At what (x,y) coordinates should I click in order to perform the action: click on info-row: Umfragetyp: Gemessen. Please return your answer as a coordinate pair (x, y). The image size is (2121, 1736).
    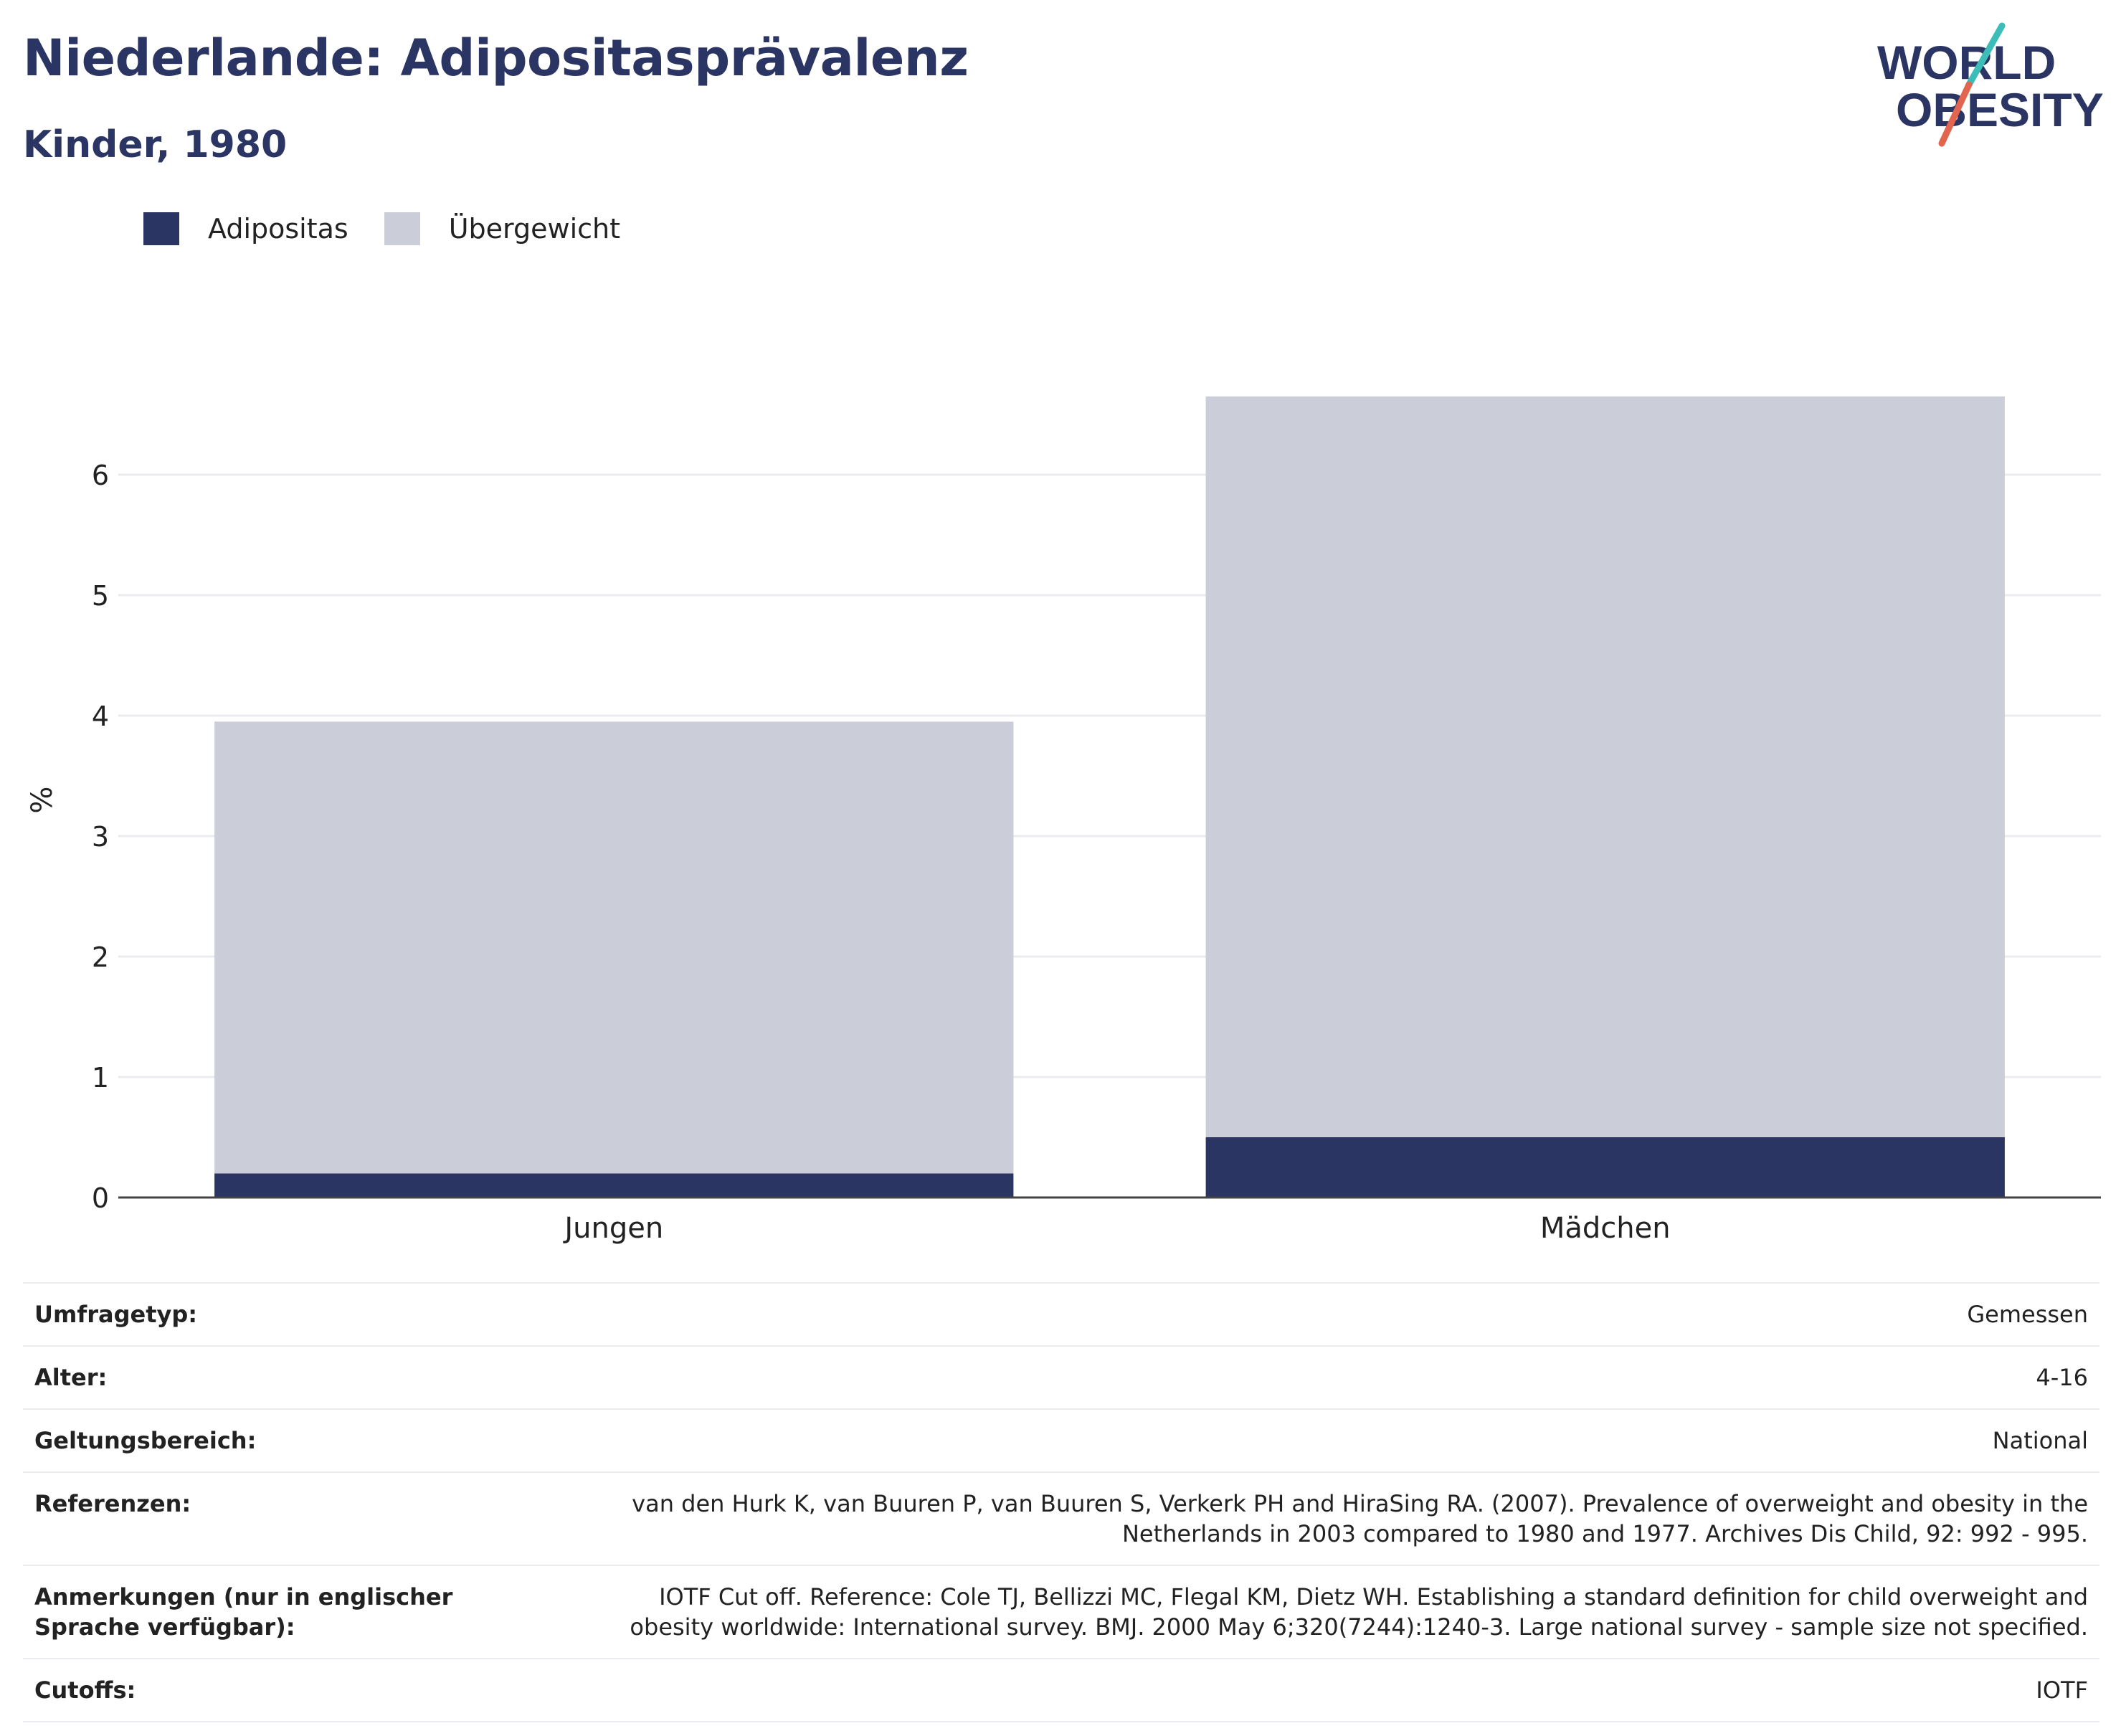
    Looking at the image, I should click on (1061, 1314).